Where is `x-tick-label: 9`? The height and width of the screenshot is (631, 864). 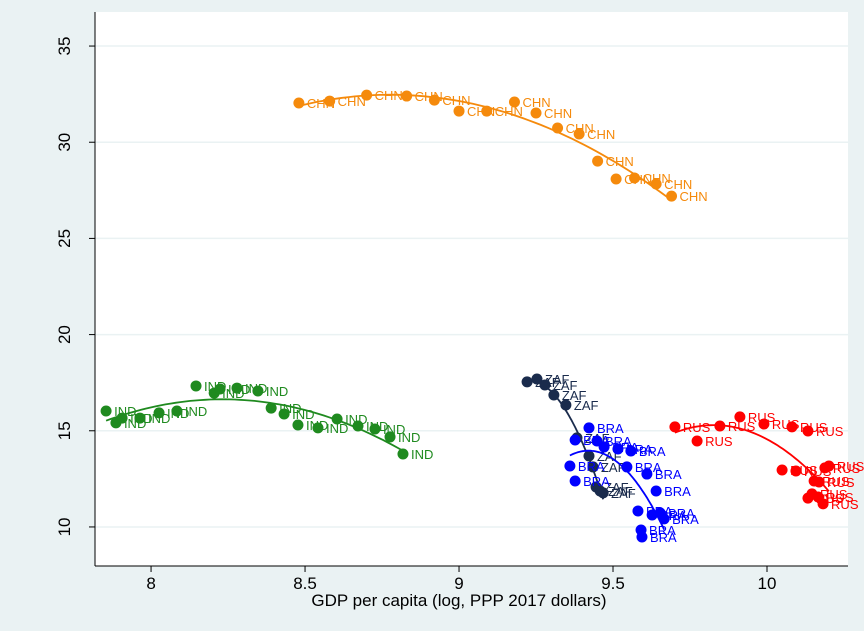 x-tick-label: 9 is located at coordinates (458, 583).